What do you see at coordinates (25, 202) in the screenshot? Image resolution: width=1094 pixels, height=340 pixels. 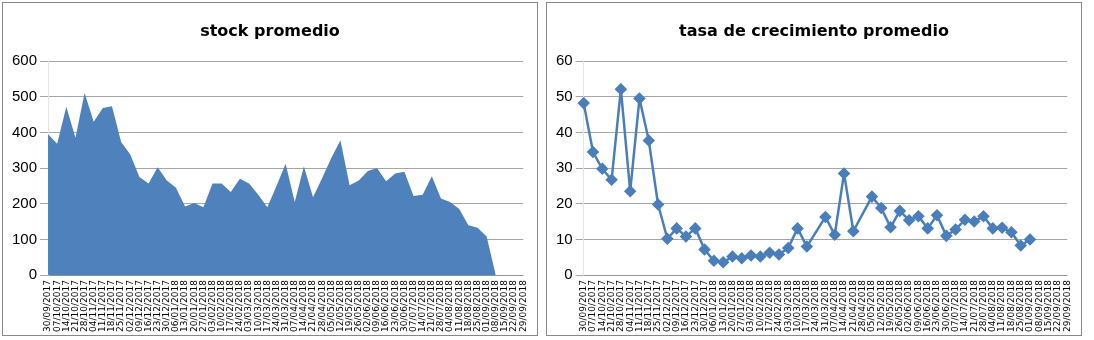 I see `y-tick-label: 200` at bounding box center [25, 202].